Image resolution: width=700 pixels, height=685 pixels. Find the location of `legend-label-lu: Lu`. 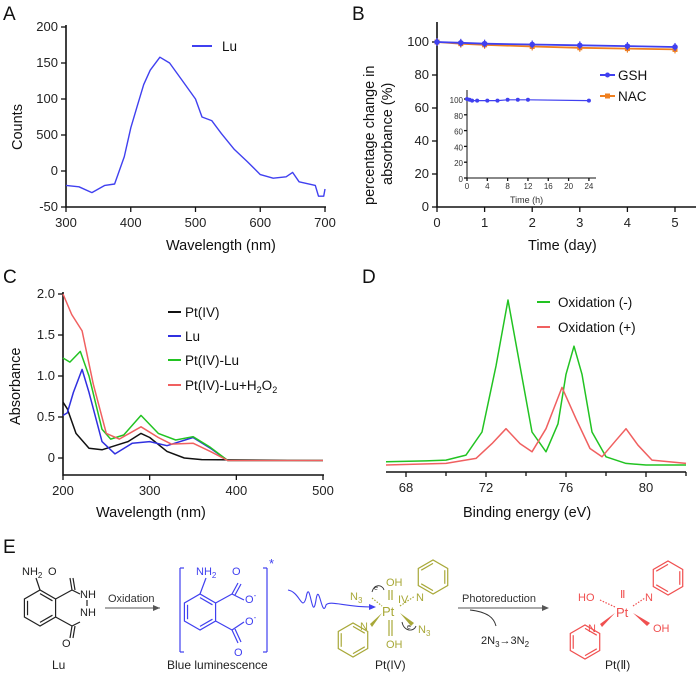

legend-label-lu: Lu is located at coordinates (192, 336).